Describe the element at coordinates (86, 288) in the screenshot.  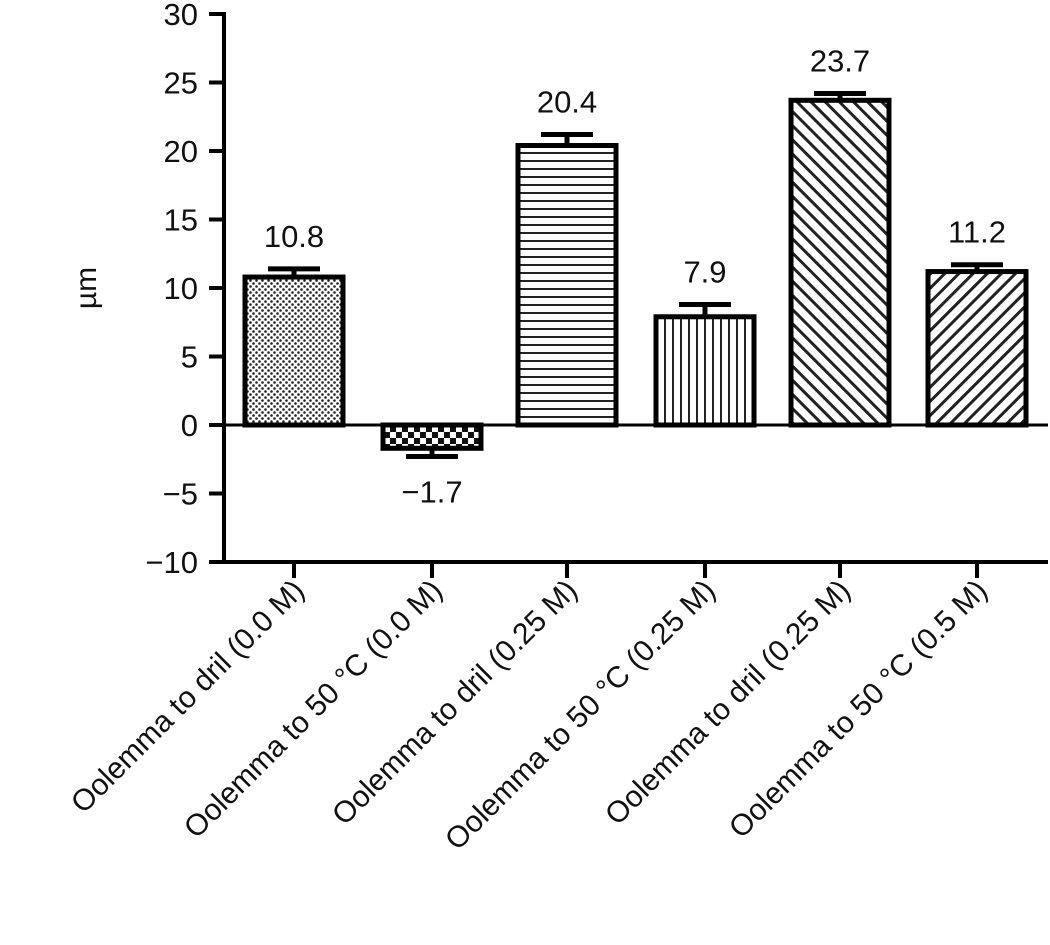
I see `y-axis-title: µm` at that location.